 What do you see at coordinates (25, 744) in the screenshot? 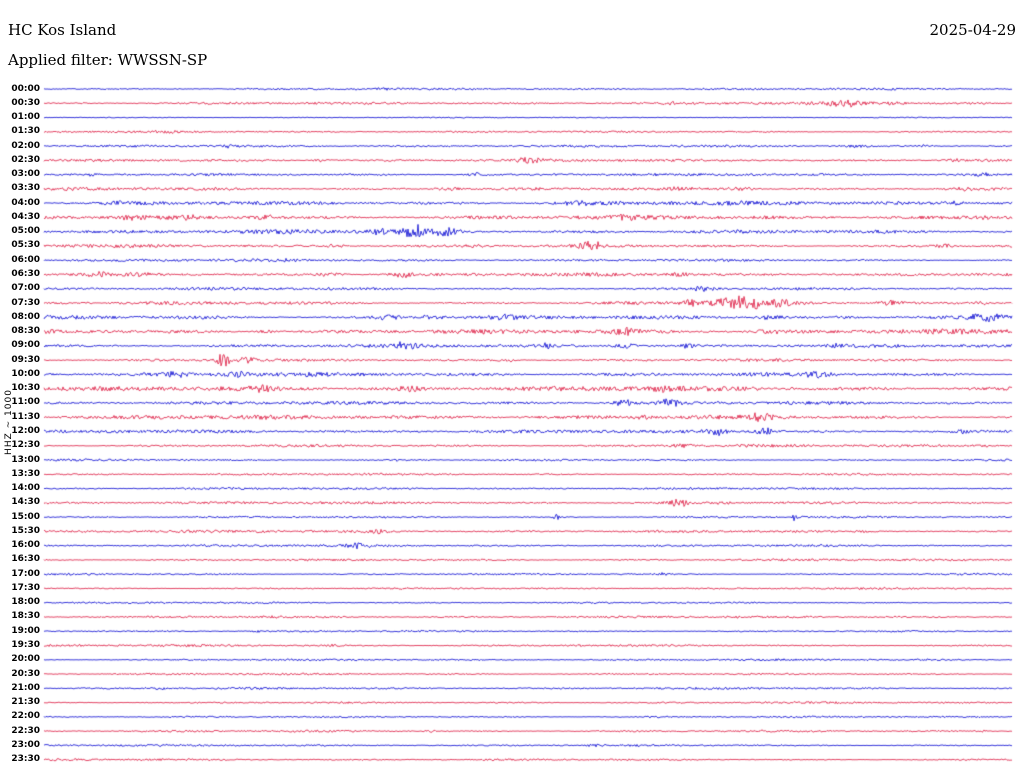
I see `time-label: 23:00` at bounding box center [25, 744].